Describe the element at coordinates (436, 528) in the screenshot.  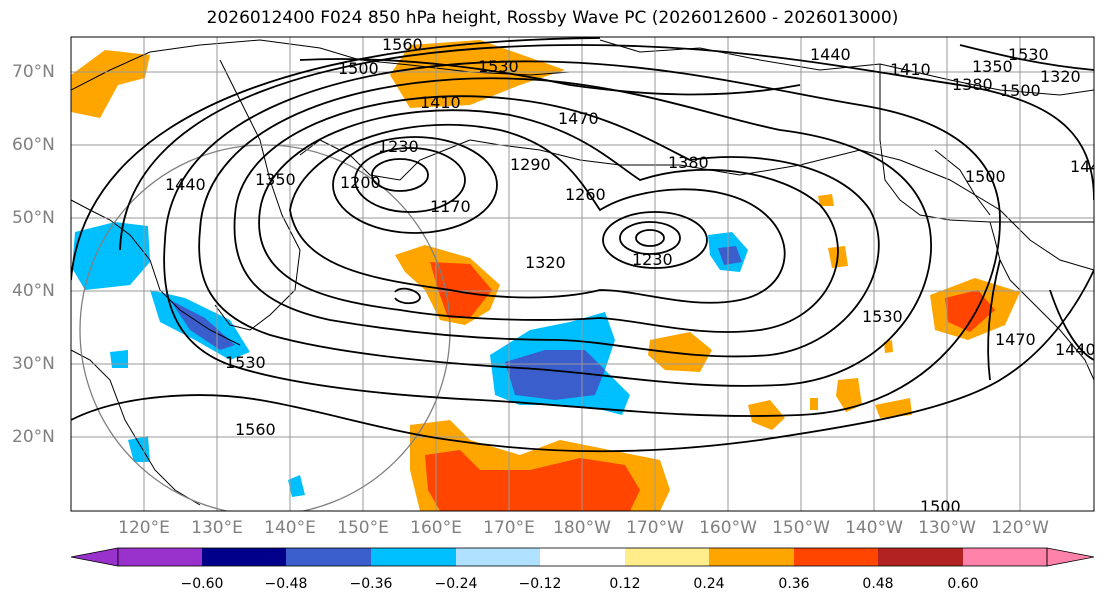
I see `lon-label: 160°E` at that location.